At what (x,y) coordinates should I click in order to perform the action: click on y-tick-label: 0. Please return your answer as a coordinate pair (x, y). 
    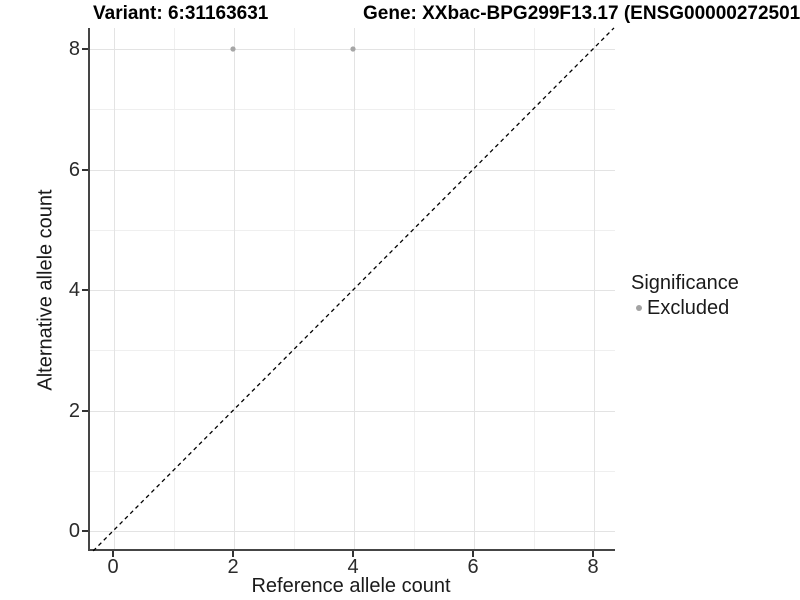
    Looking at the image, I should click on (74, 531).